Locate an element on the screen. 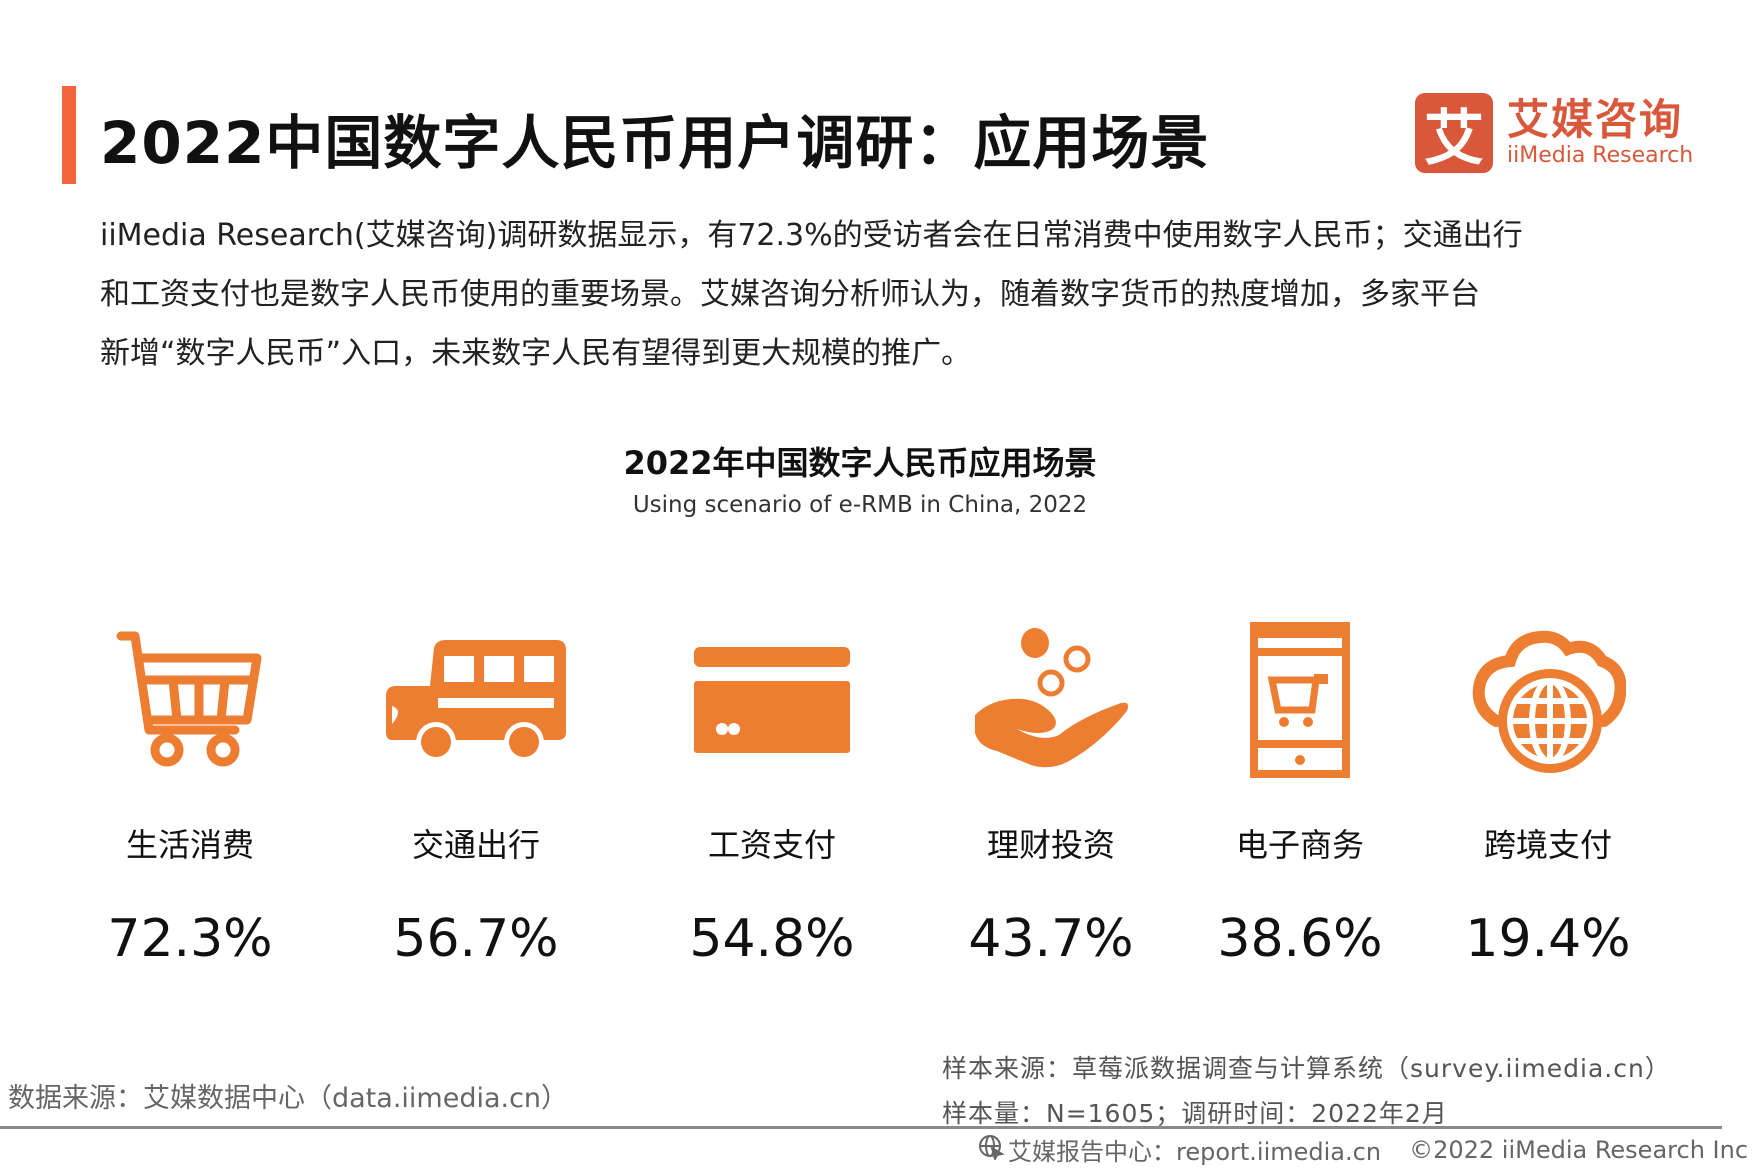  logo-name-cn: 艾媒咨询 is located at coordinates (1595, 119).